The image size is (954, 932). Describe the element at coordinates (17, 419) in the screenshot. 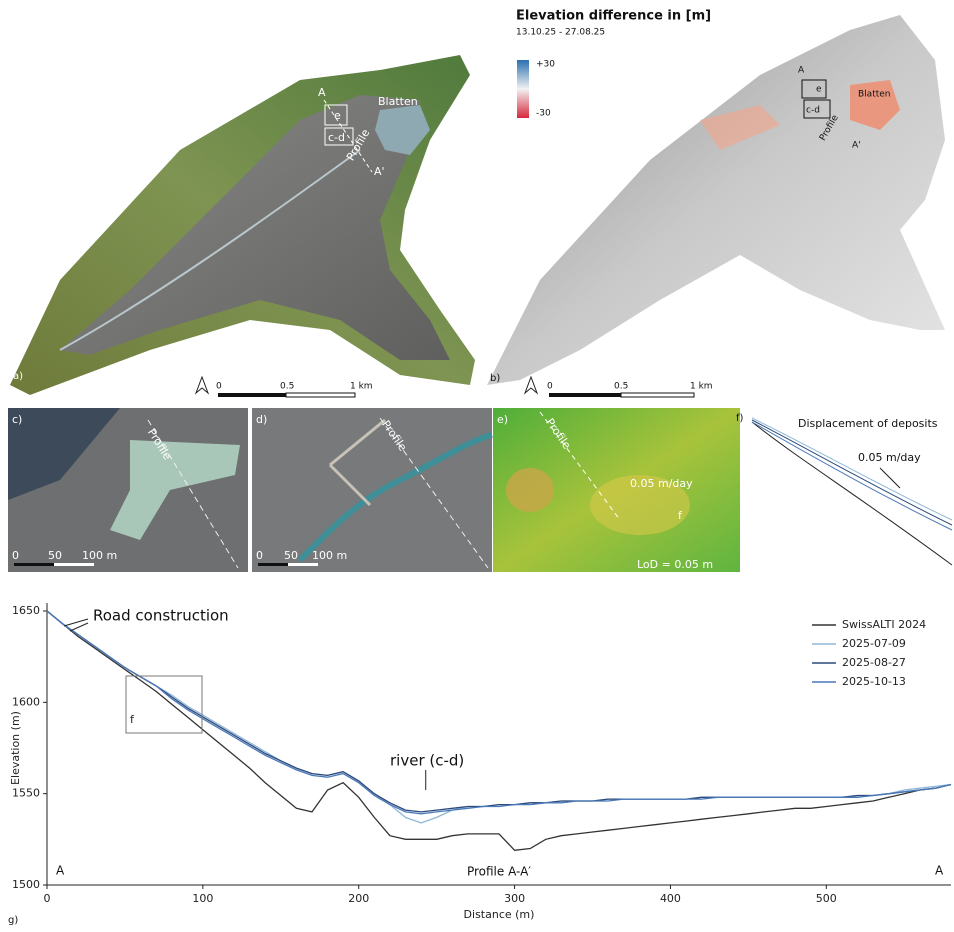

I see `panel-label: c)` at that location.